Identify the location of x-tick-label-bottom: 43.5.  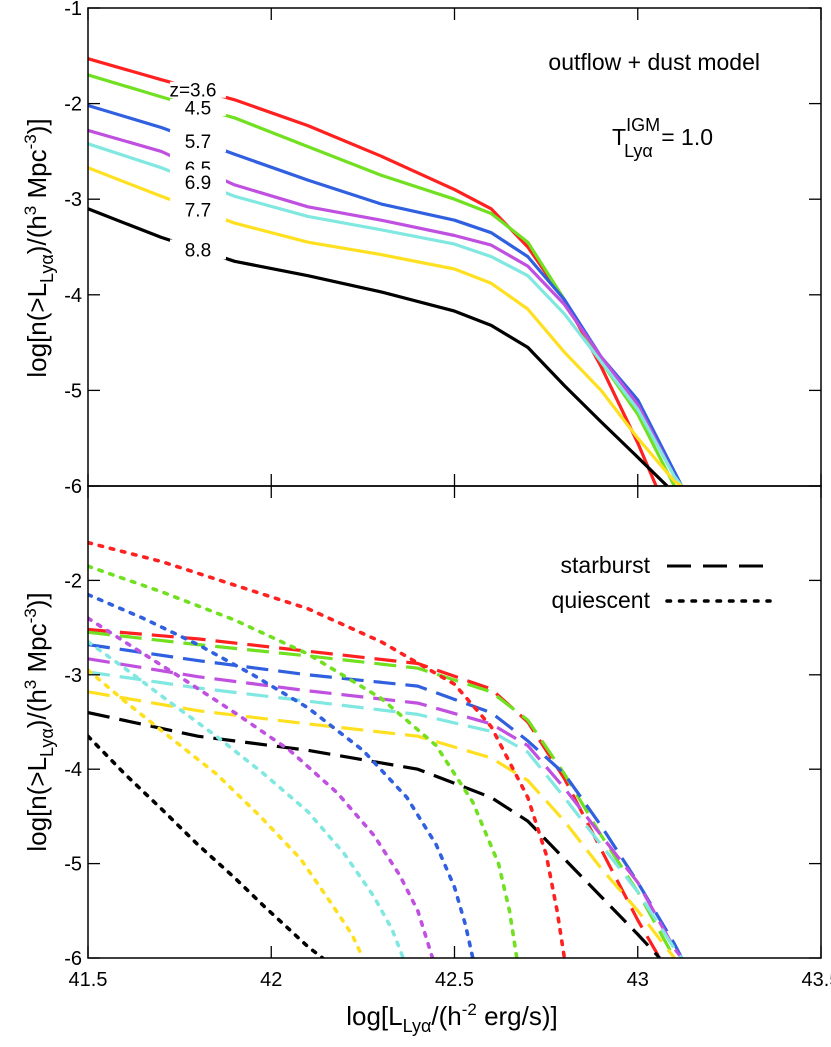
(816, 980).